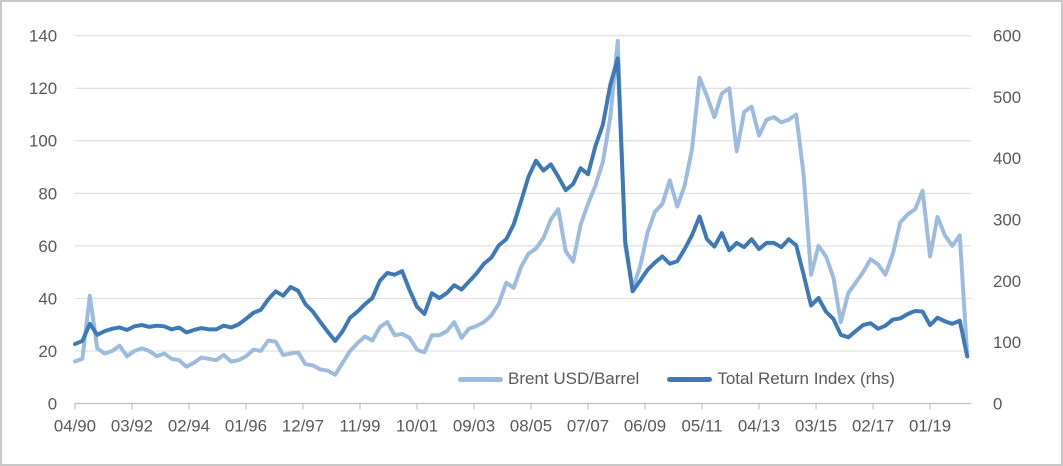  I want to click on right-axis-tick-label: 0, so click(997, 403).